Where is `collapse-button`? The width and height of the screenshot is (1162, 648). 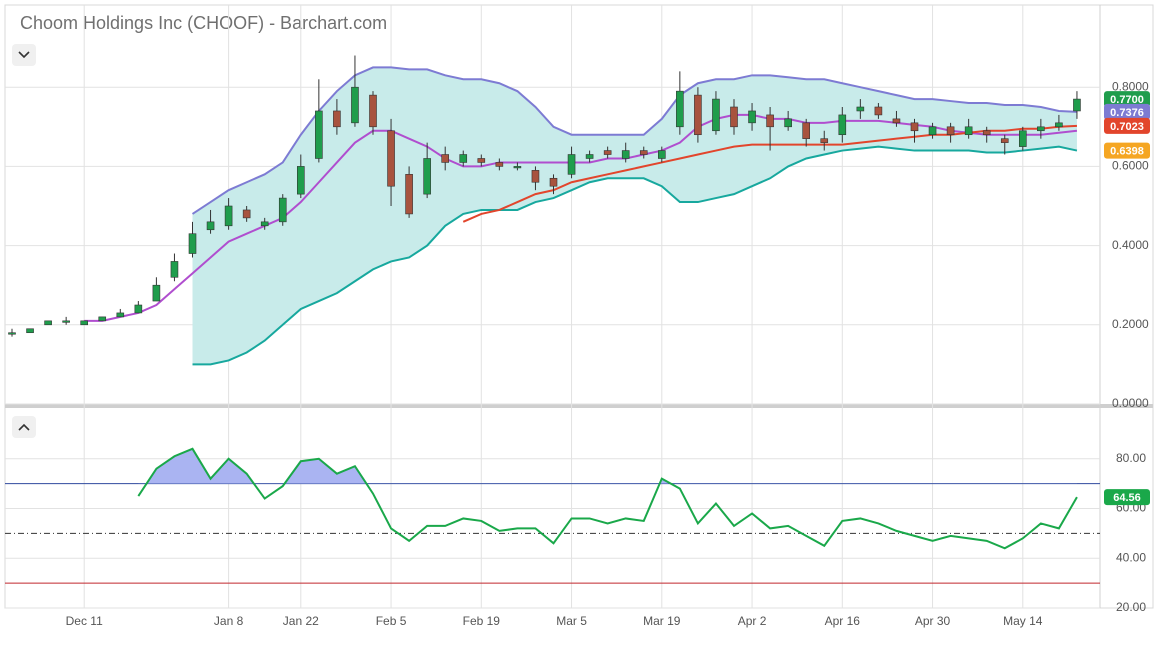 collapse-button is located at coordinates (24, 55).